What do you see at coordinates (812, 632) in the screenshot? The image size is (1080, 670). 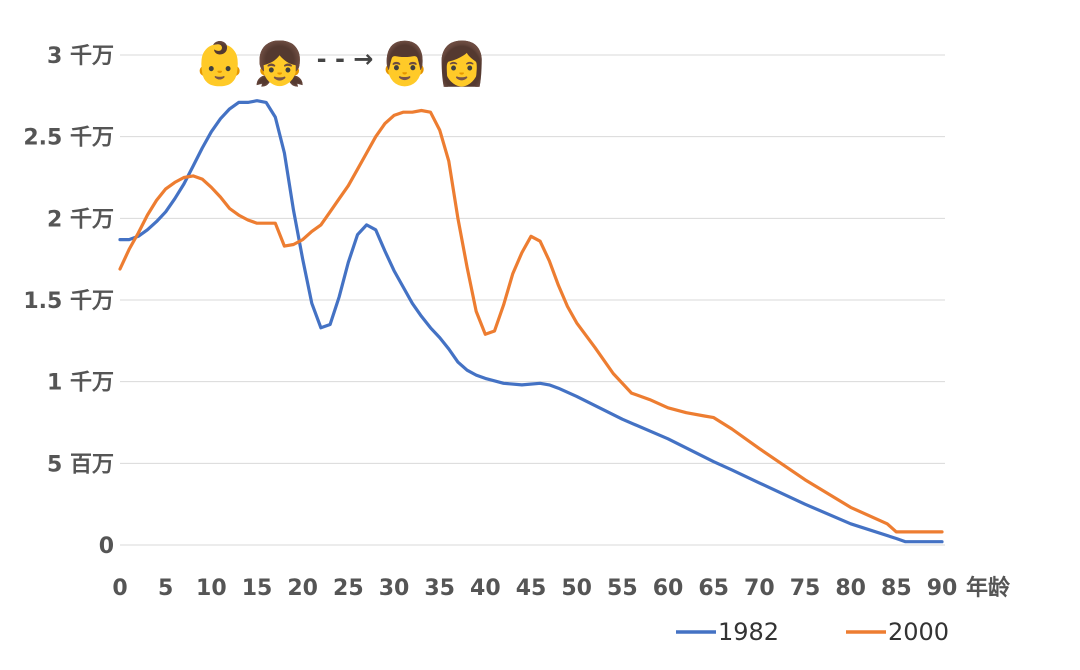 I see `legend: 1982 2000` at bounding box center [812, 632].